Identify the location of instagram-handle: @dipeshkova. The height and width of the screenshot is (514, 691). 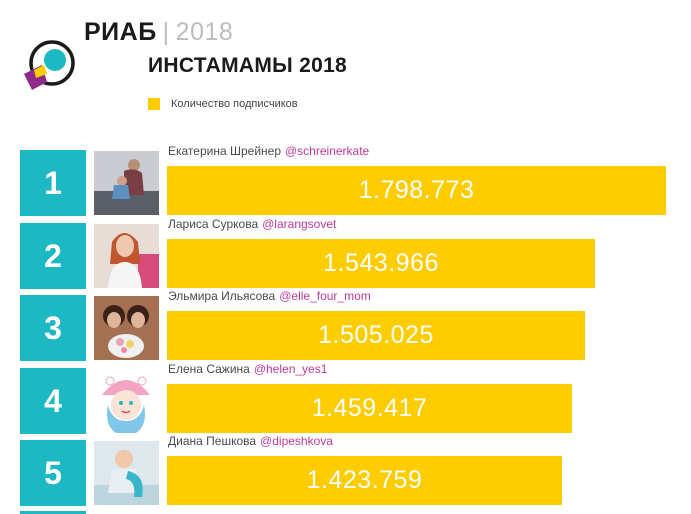
(296, 441).